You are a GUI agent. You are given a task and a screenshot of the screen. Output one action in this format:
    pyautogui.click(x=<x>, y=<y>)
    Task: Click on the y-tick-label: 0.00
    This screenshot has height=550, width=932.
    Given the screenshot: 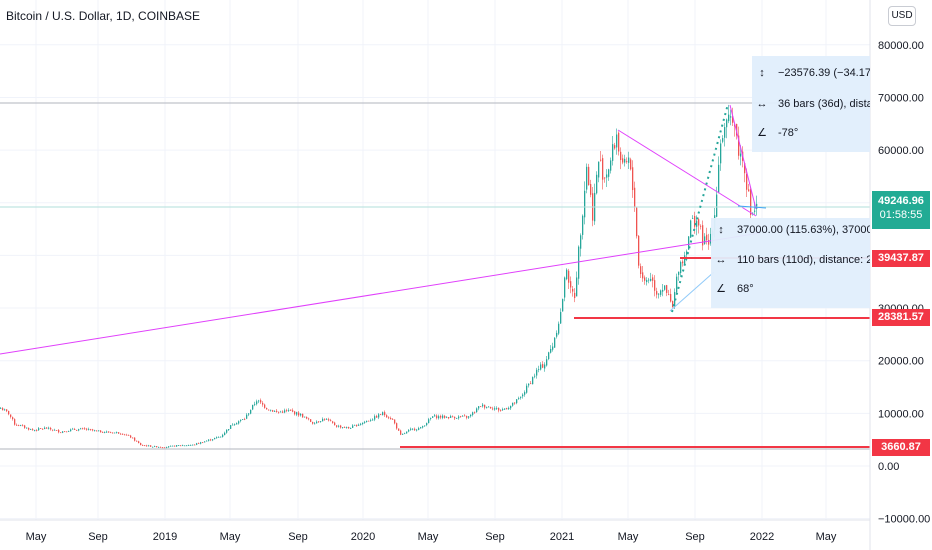 What is the action you would take?
    pyautogui.click(x=888, y=467)
    